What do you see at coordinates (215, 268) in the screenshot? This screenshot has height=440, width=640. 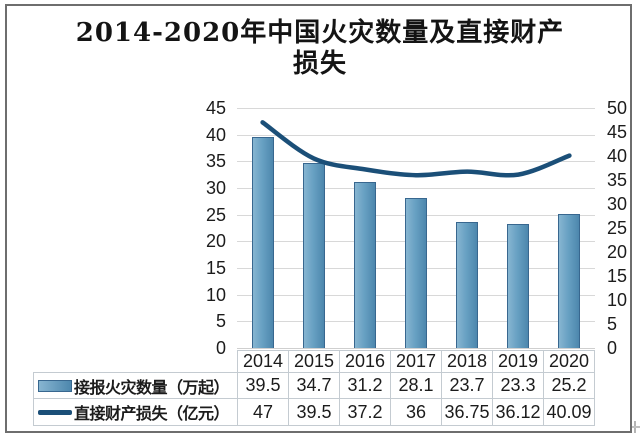 I see `left-axis-tick: 15` at bounding box center [215, 268].